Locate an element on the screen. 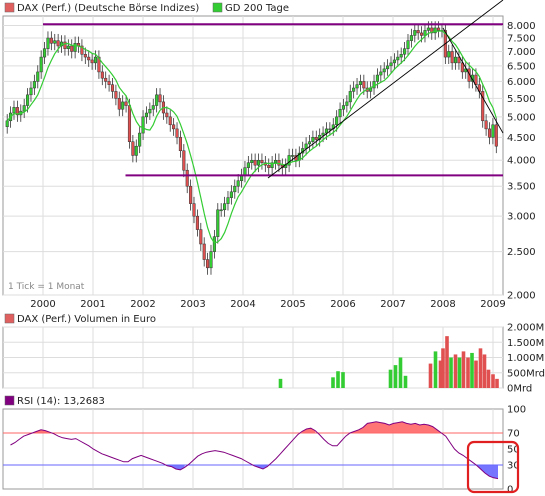 The height and width of the screenshot is (496, 545). price-xtick-label: 2001 is located at coordinates (92, 304).